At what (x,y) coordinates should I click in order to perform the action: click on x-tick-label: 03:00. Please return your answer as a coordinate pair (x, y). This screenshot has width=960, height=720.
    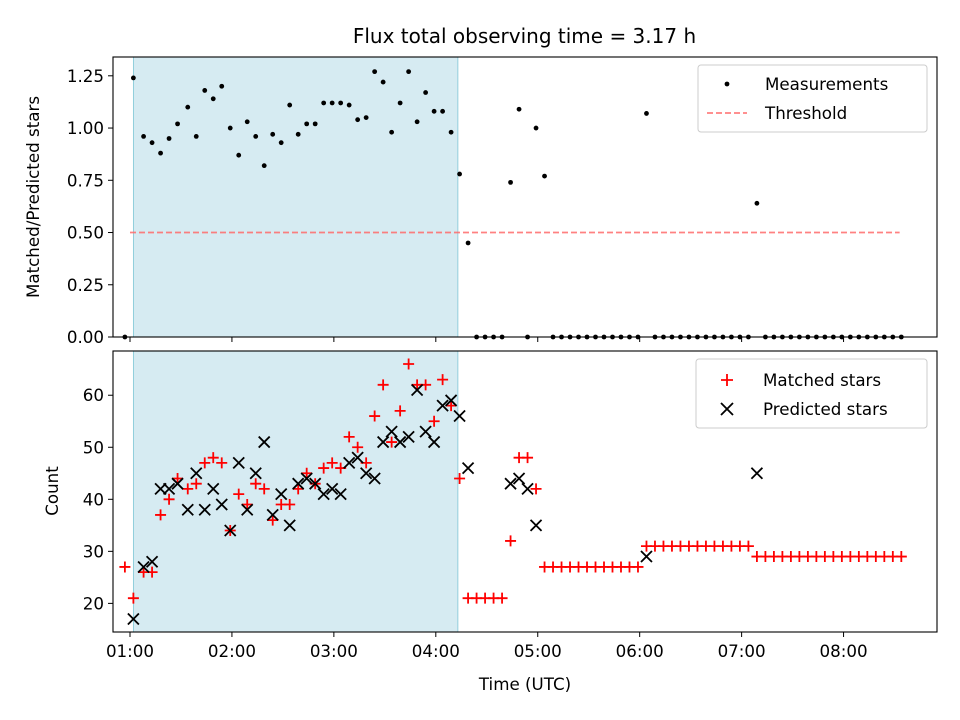
    Looking at the image, I should click on (334, 651).